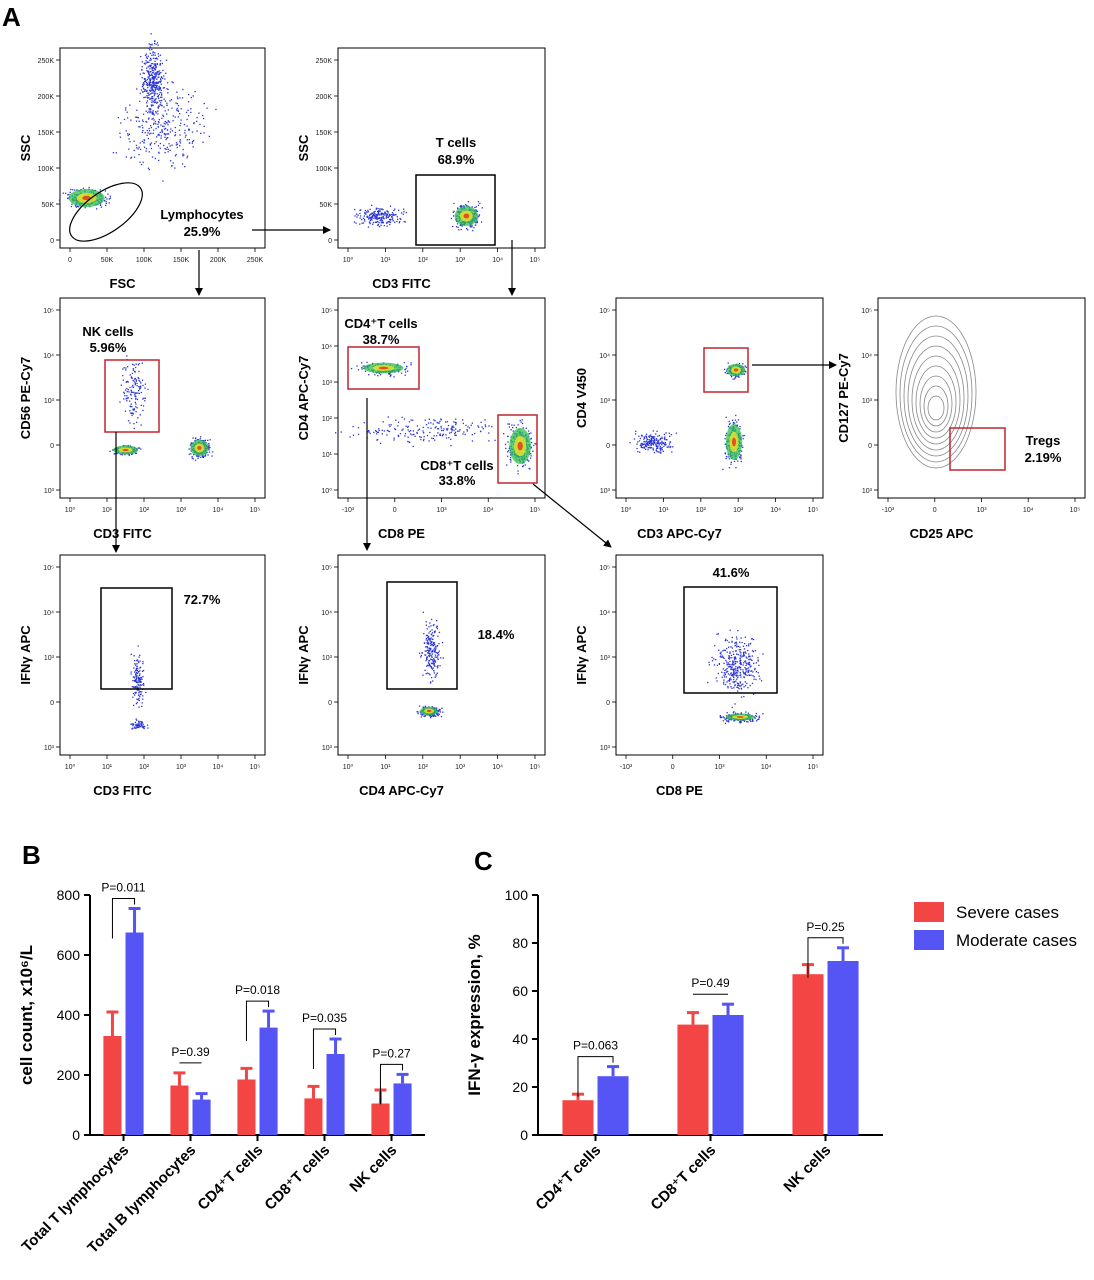  I want to click on gate-value-ifn-cd8: 41.6%, so click(731, 572).